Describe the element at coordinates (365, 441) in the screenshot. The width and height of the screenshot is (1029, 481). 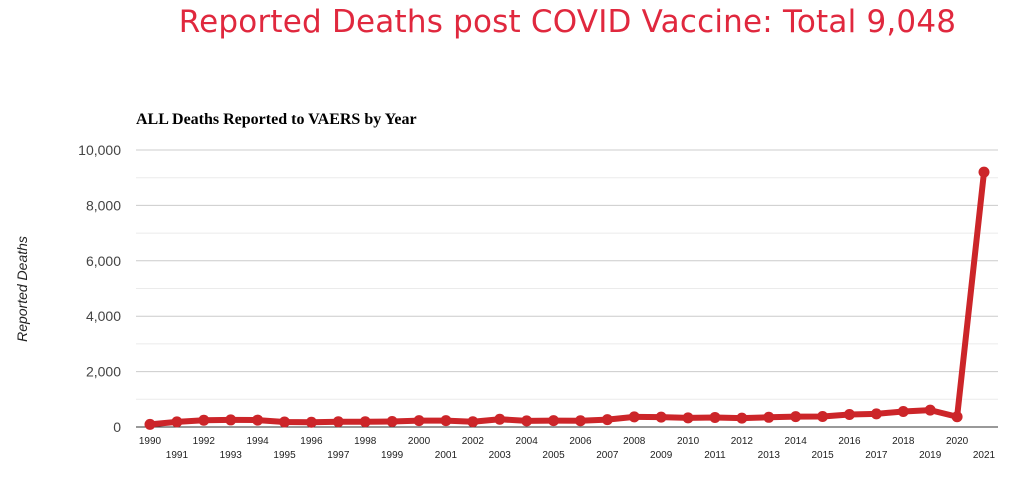
I see `x-tick-label: 1998` at that location.